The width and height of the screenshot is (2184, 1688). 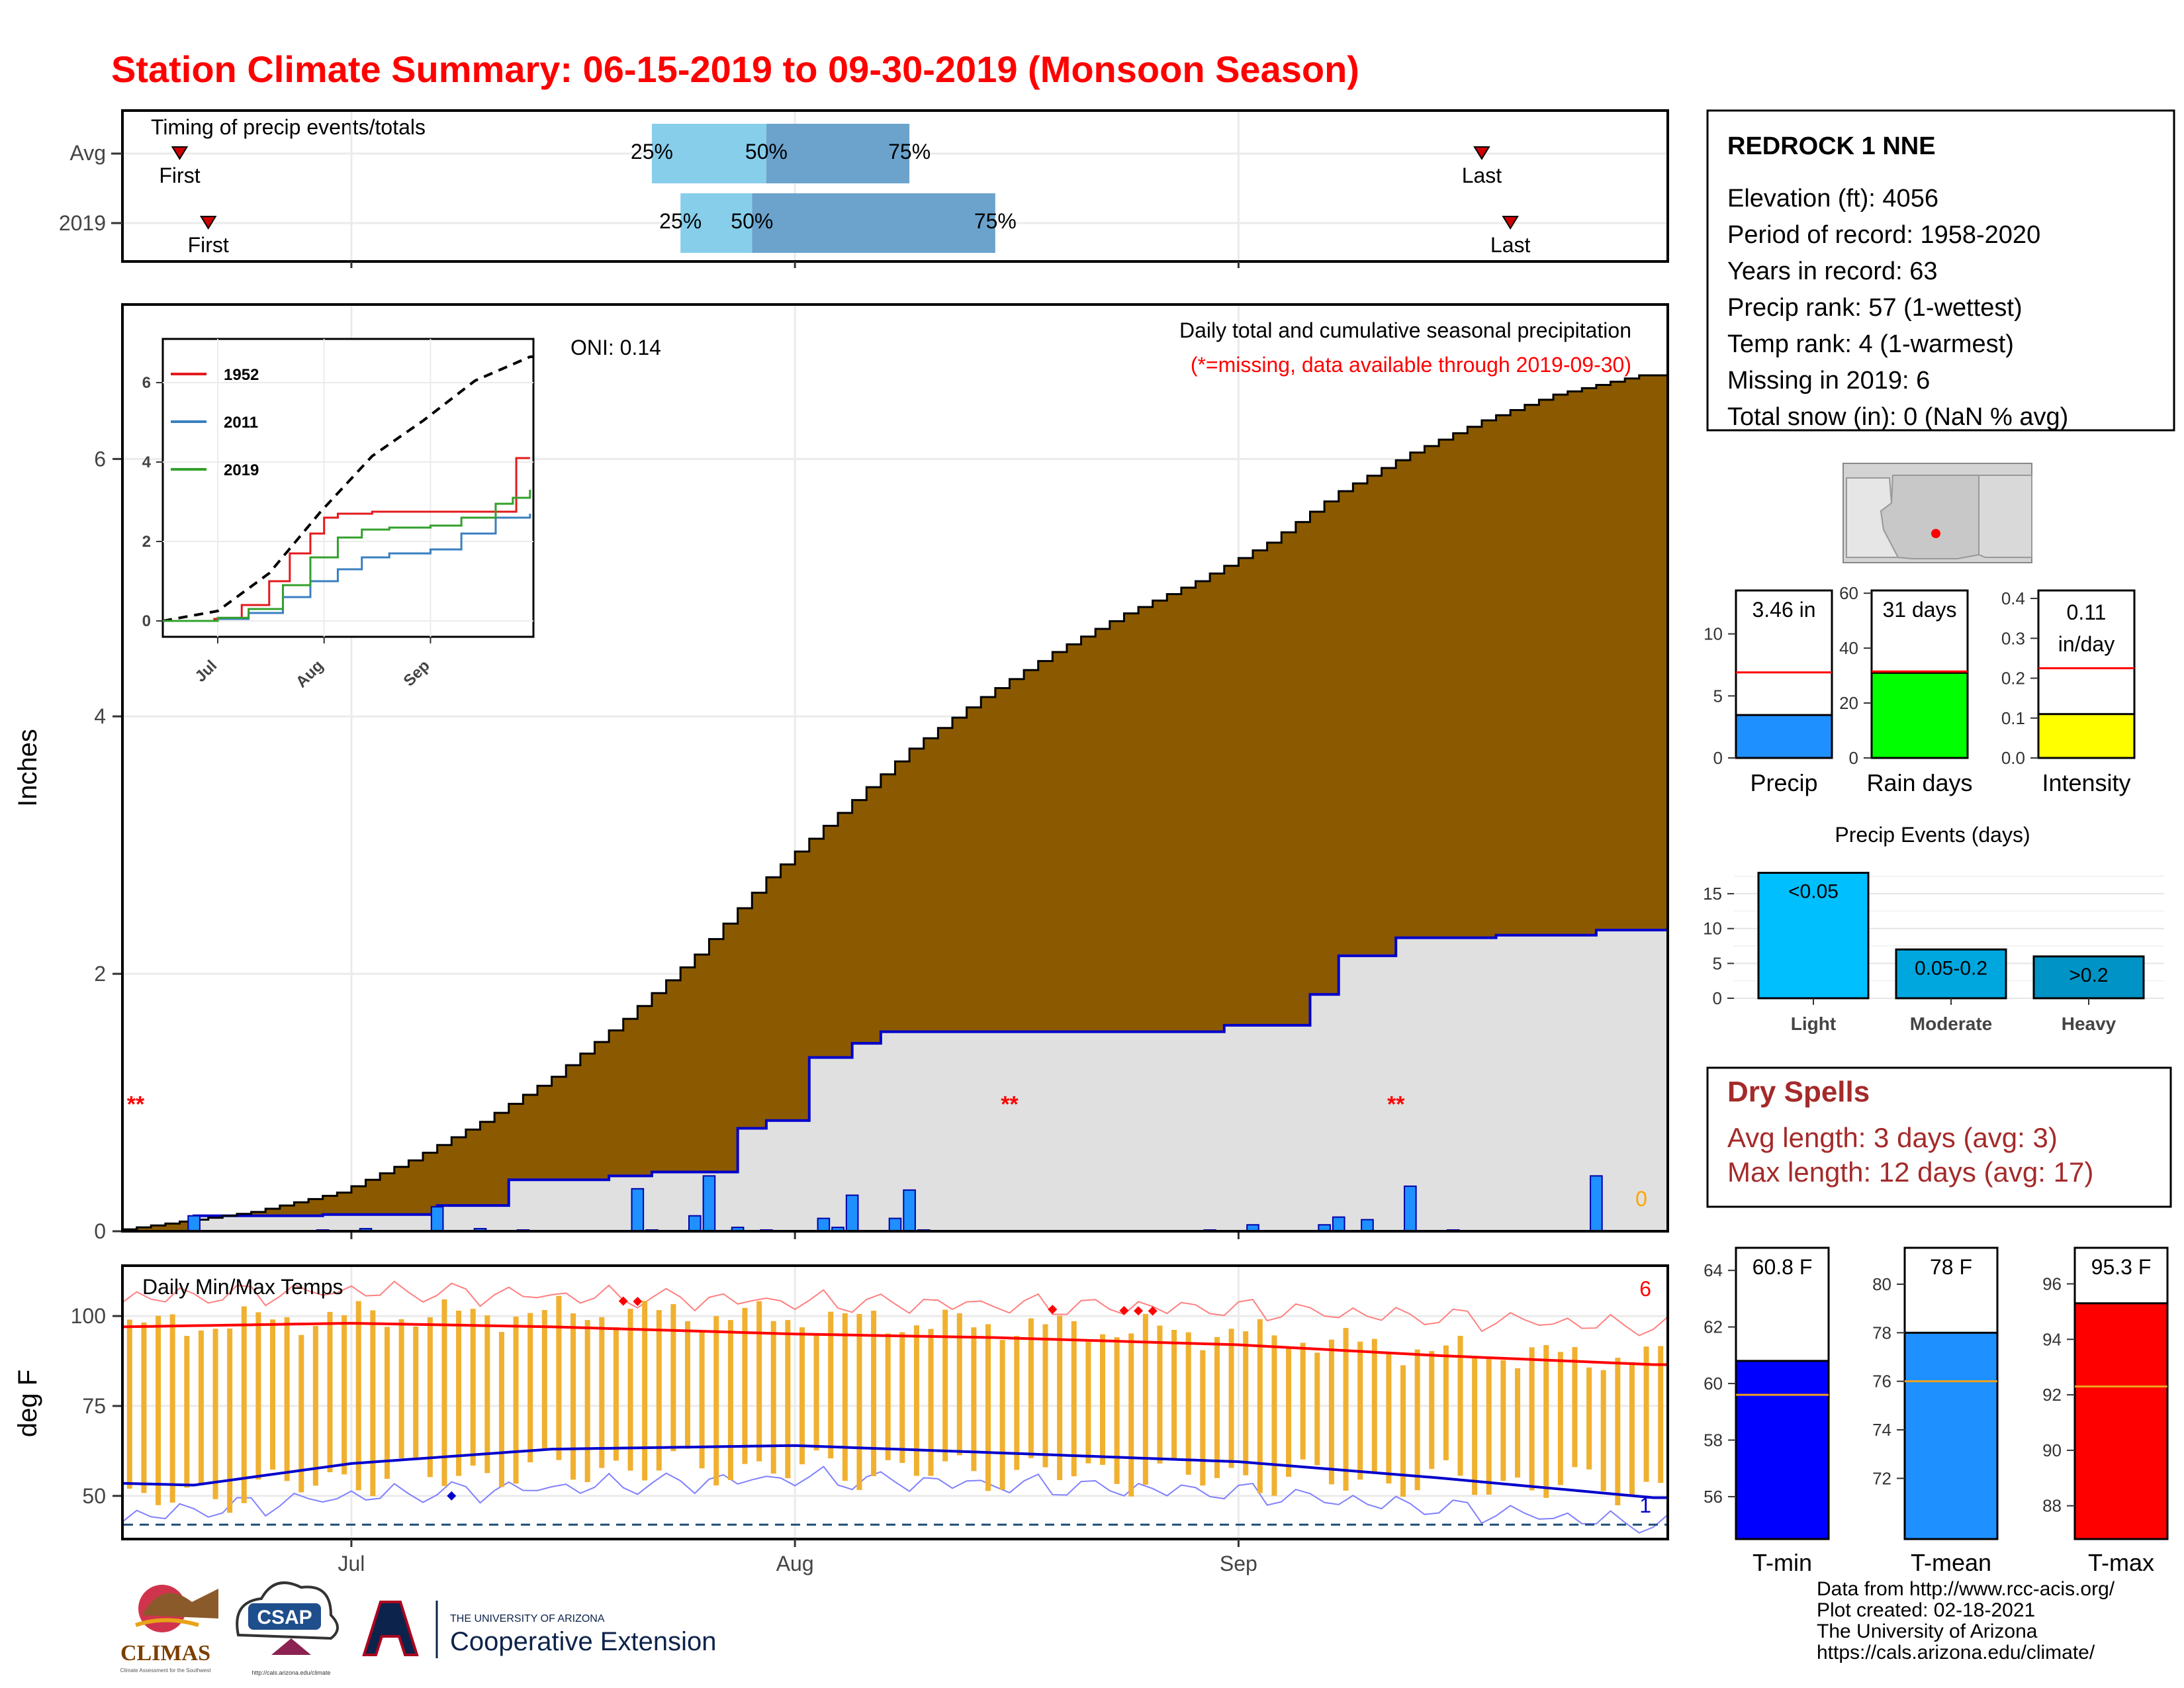 I want to click on inset-series-1952, so click(x=346, y=539).